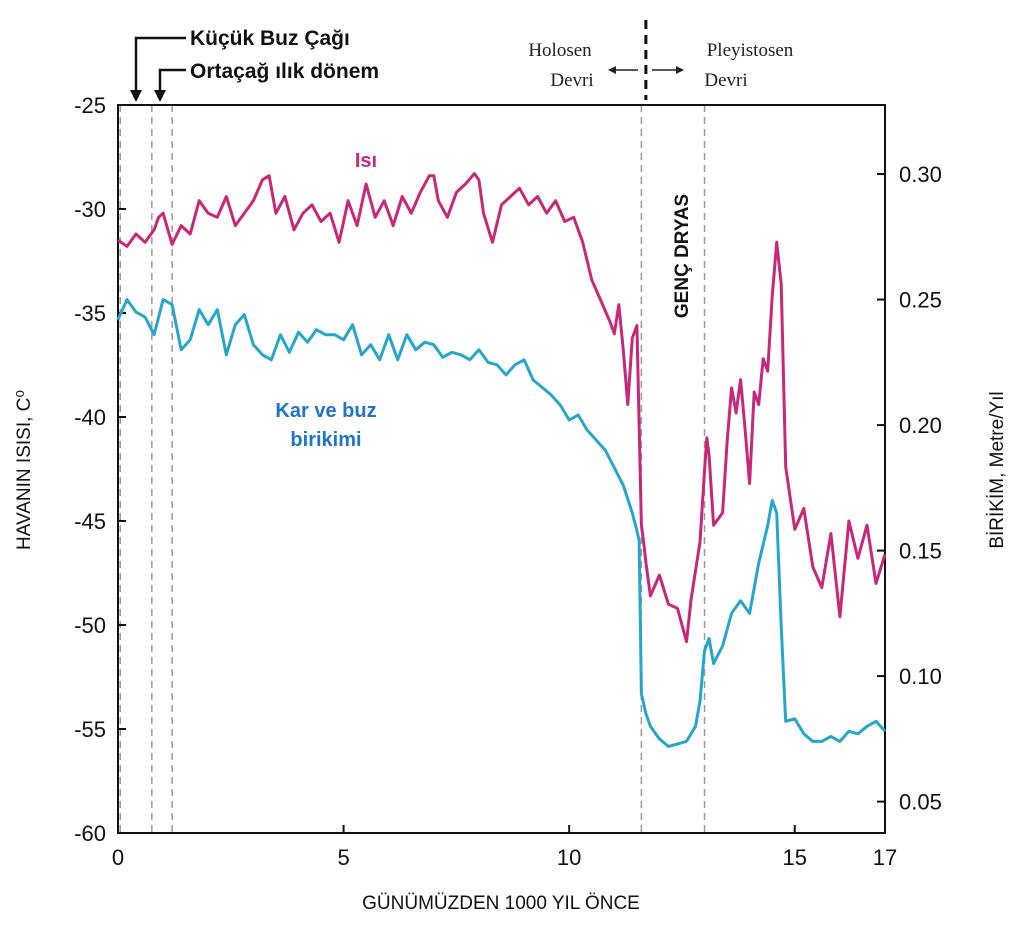  Describe the element at coordinates (24, 470) in the screenshot. I see `y-left-axis-title: HAVANIN ISISI, C⁰` at that location.